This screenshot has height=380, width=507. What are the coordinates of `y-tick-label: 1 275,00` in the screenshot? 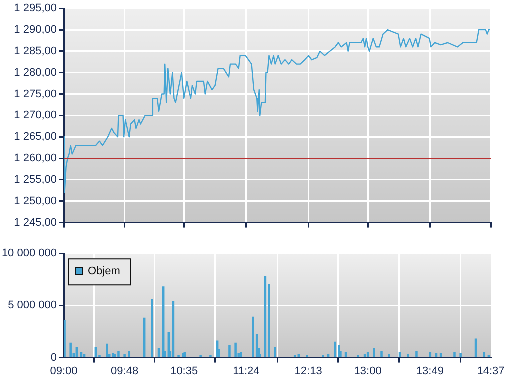 It's located at (35, 94).